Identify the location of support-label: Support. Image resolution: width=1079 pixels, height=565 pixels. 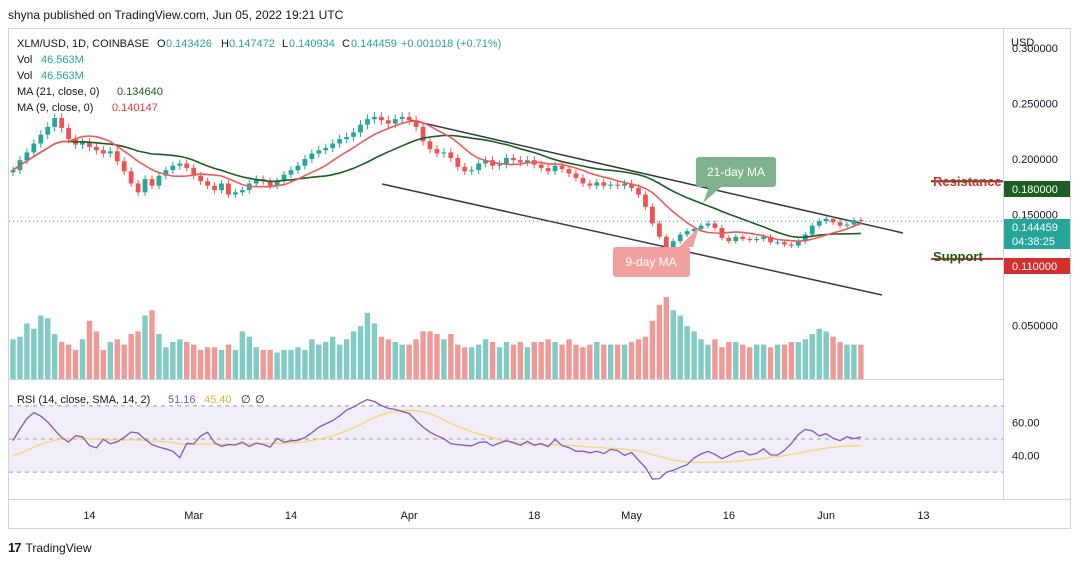
(958, 256).